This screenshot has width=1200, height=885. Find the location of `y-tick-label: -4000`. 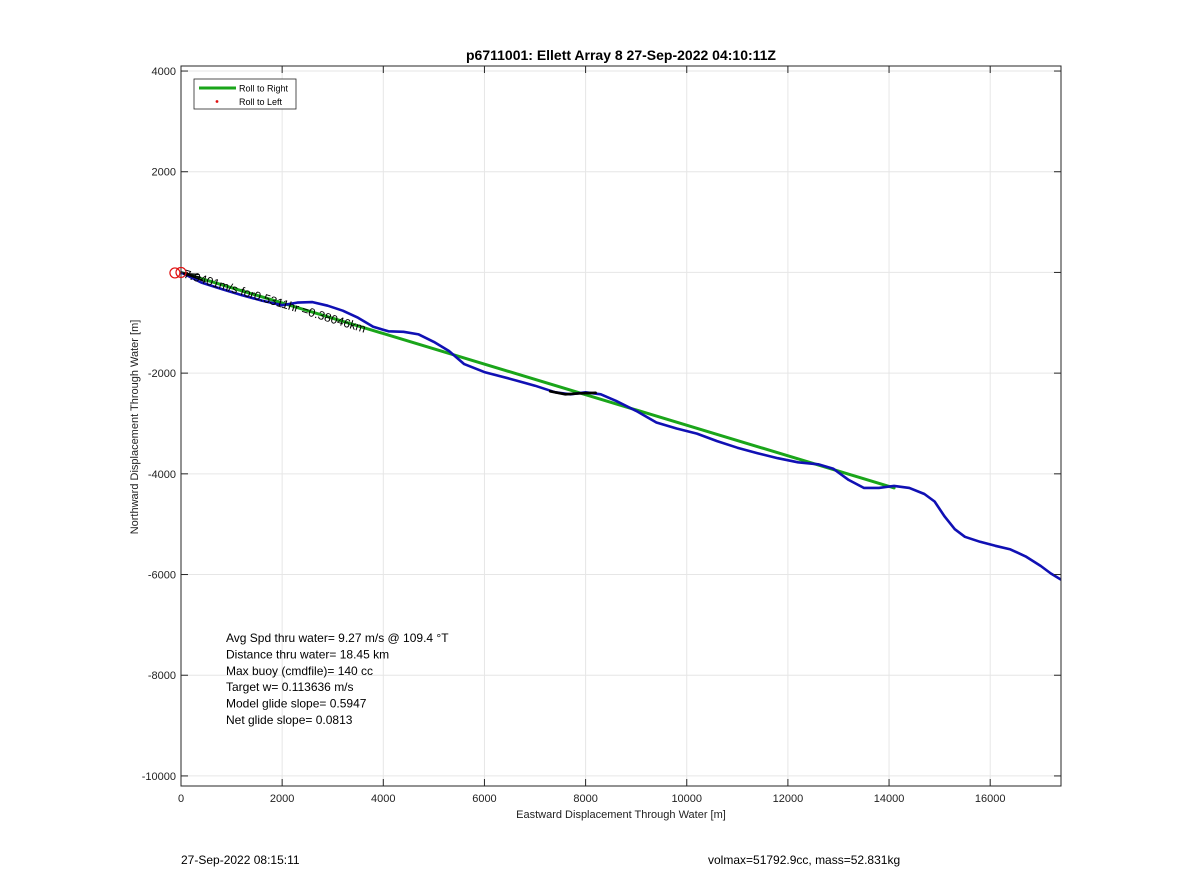

y-tick-label: -4000 is located at coordinates (162, 475).